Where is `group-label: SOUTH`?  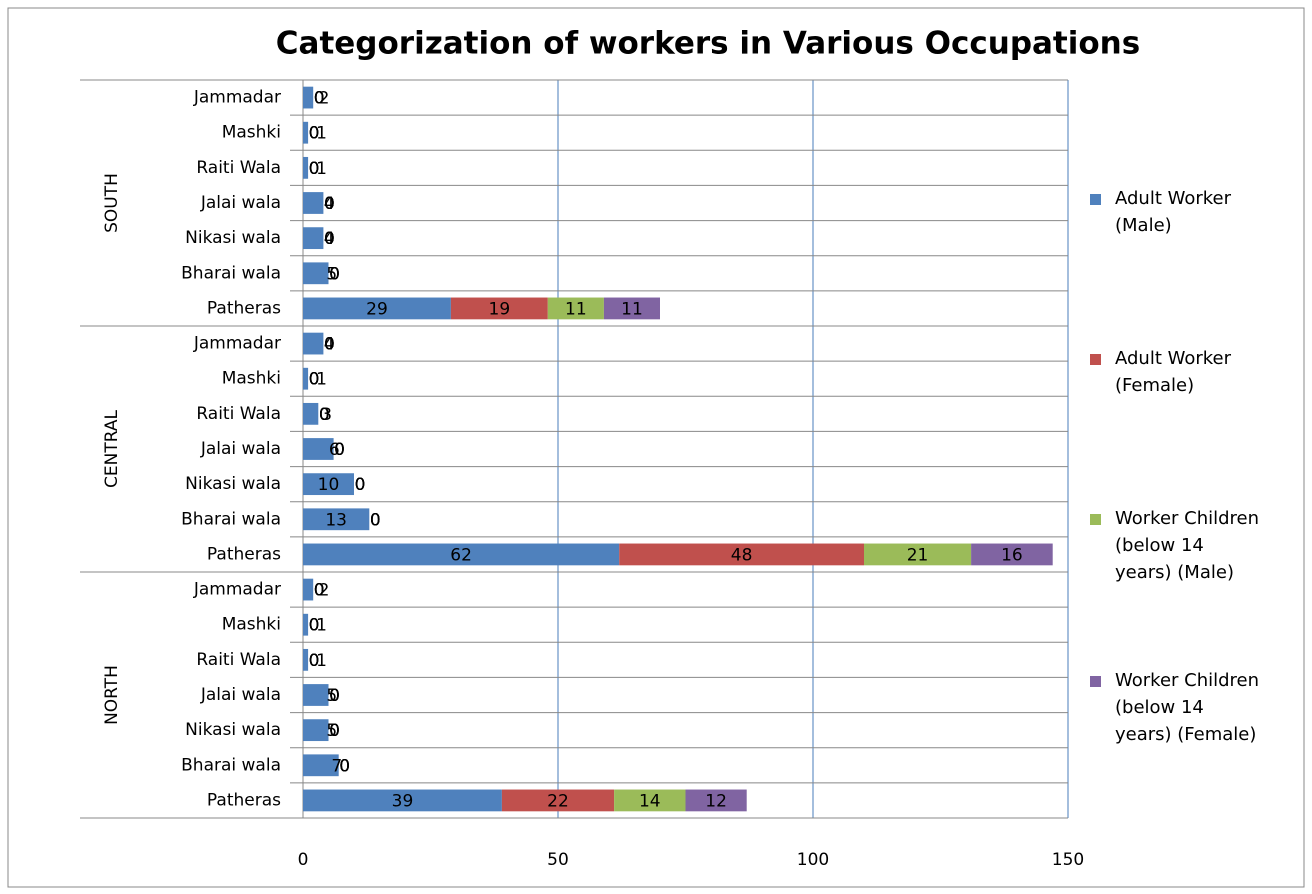
group-label: SOUTH is located at coordinates (112, 203).